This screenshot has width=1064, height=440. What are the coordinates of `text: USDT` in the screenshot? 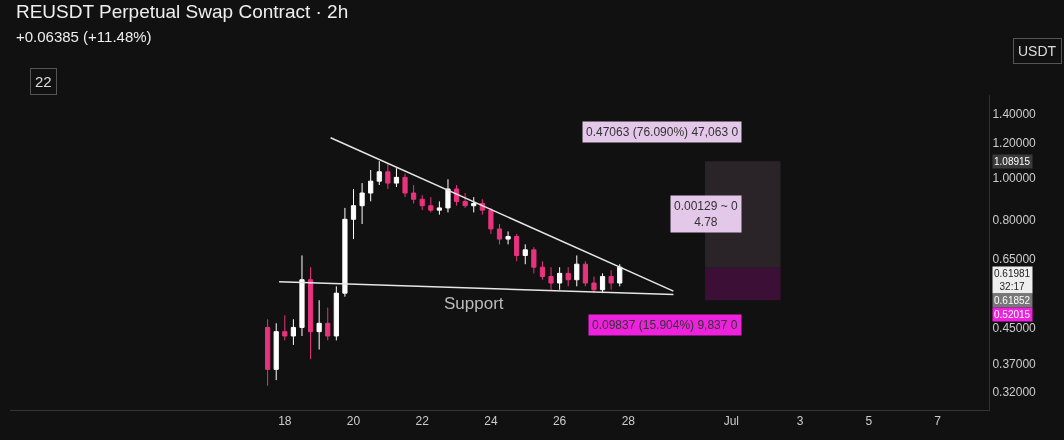 It's located at (1037, 51).